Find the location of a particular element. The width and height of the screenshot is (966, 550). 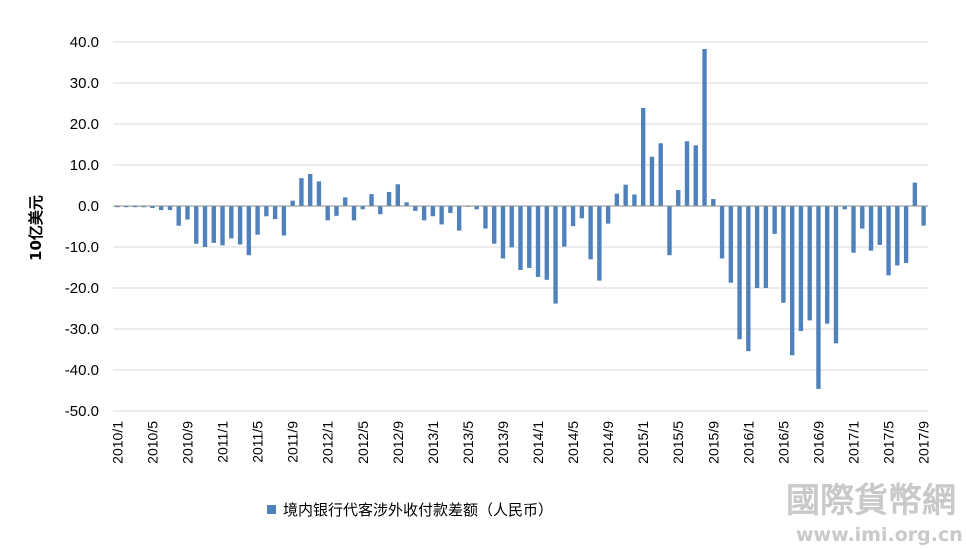

x-tick-label: 2014/5 is located at coordinates (573, 442).